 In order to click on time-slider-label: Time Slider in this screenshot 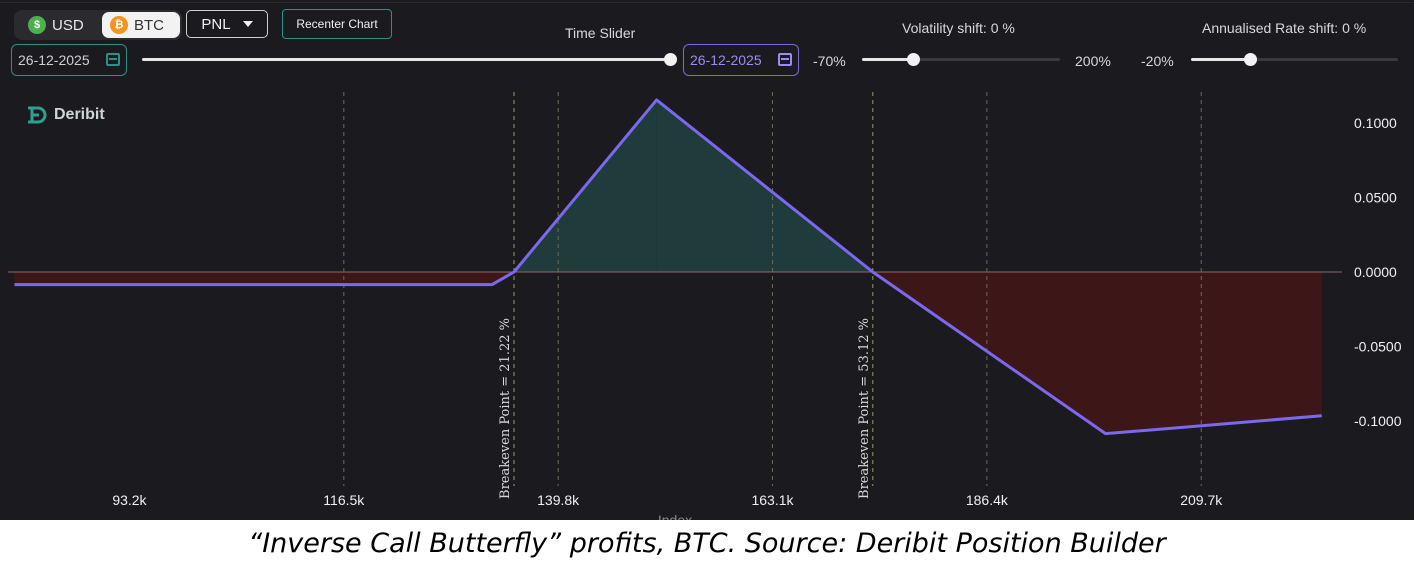, I will do `click(600, 33)`.